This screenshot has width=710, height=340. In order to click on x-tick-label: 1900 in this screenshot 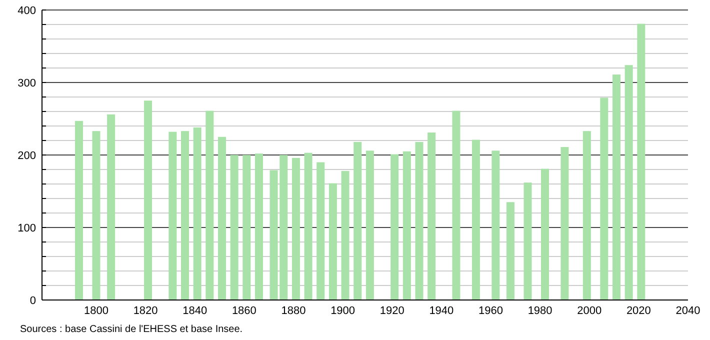, I will do `click(343, 311)`.